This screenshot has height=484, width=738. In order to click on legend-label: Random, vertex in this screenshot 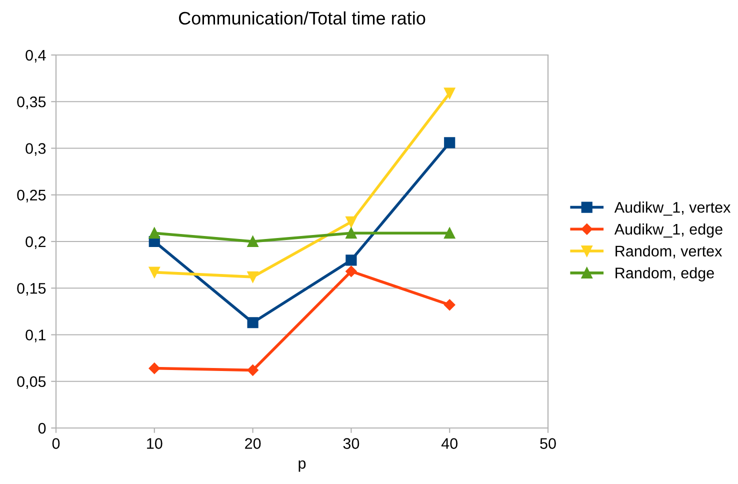, I will do `click(669, 251)`.